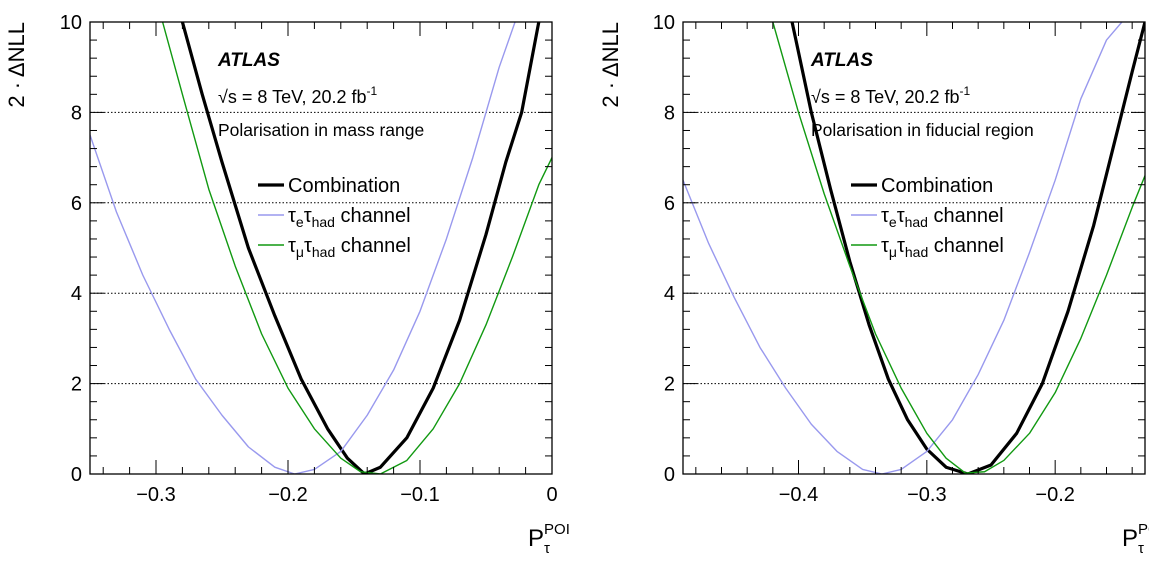 This screenshot has height=561, width=1149. Describe the element at coordinates (922, 130) in the screenshot. I see `region-label: Polarisation in fiducial region` at that location.